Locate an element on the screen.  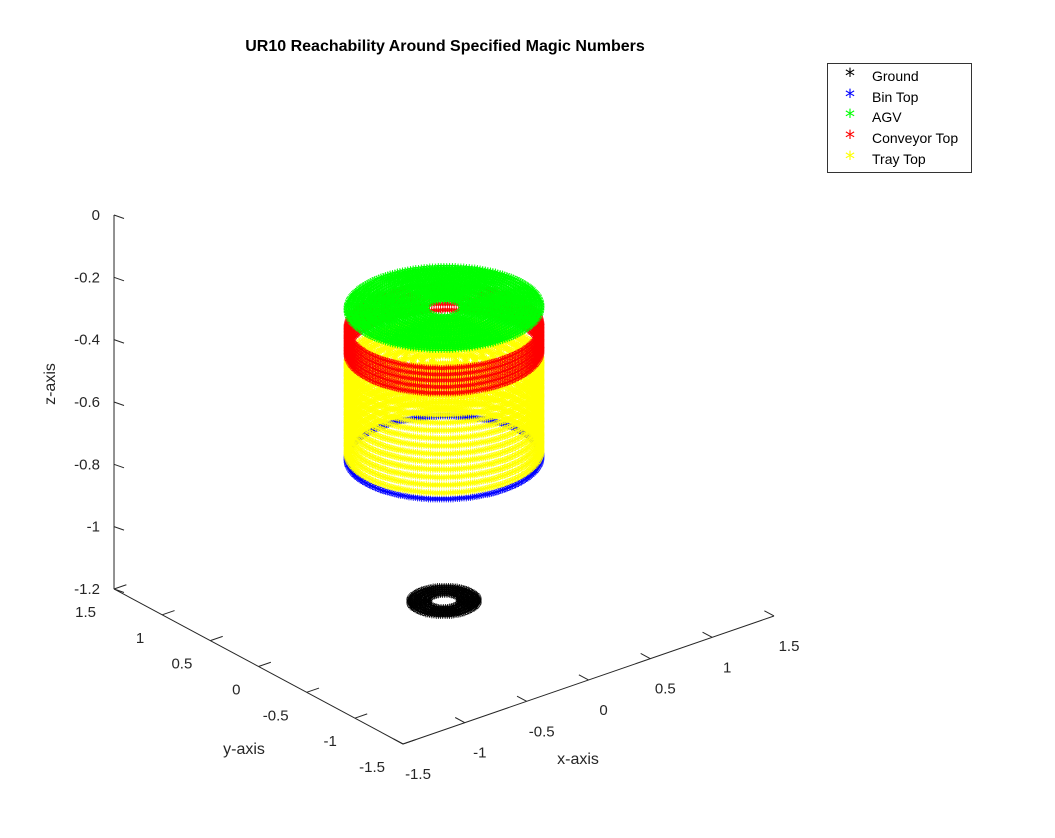
y-tick is located at coordinates (168, 613).